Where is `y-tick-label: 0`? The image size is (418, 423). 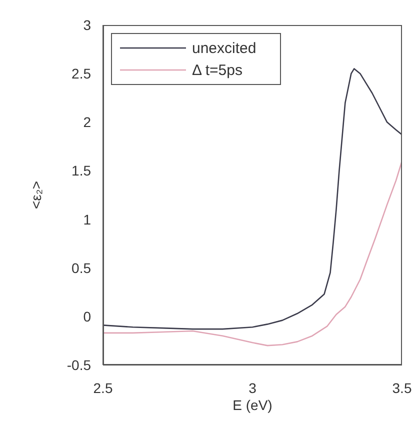
y-tick-label: 0 is located at coordinates (87, 316).